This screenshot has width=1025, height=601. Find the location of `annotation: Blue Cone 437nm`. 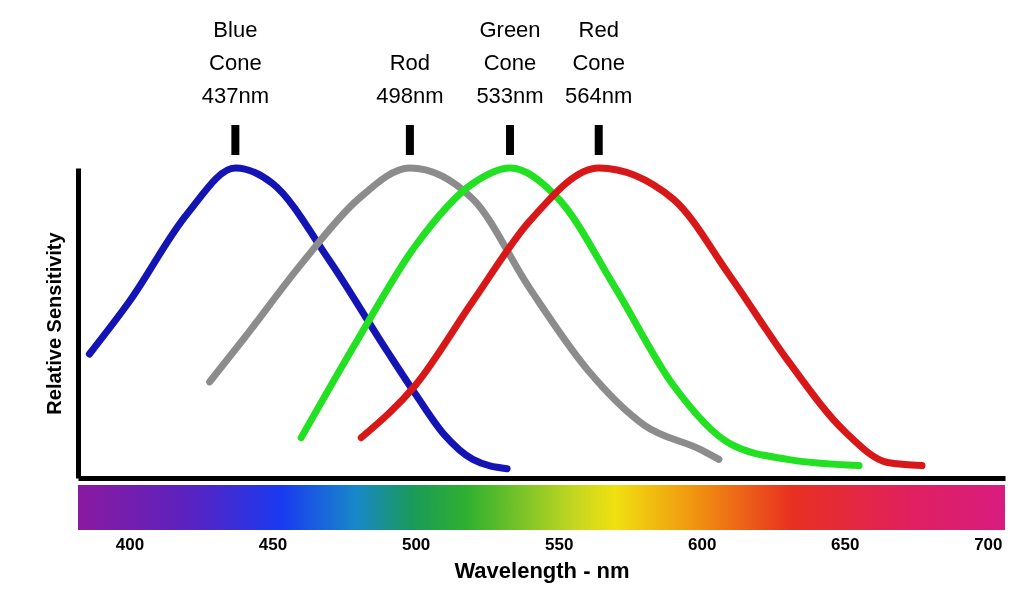

annotation: Blue Cone 437nm is located at coordinates (235, 62).